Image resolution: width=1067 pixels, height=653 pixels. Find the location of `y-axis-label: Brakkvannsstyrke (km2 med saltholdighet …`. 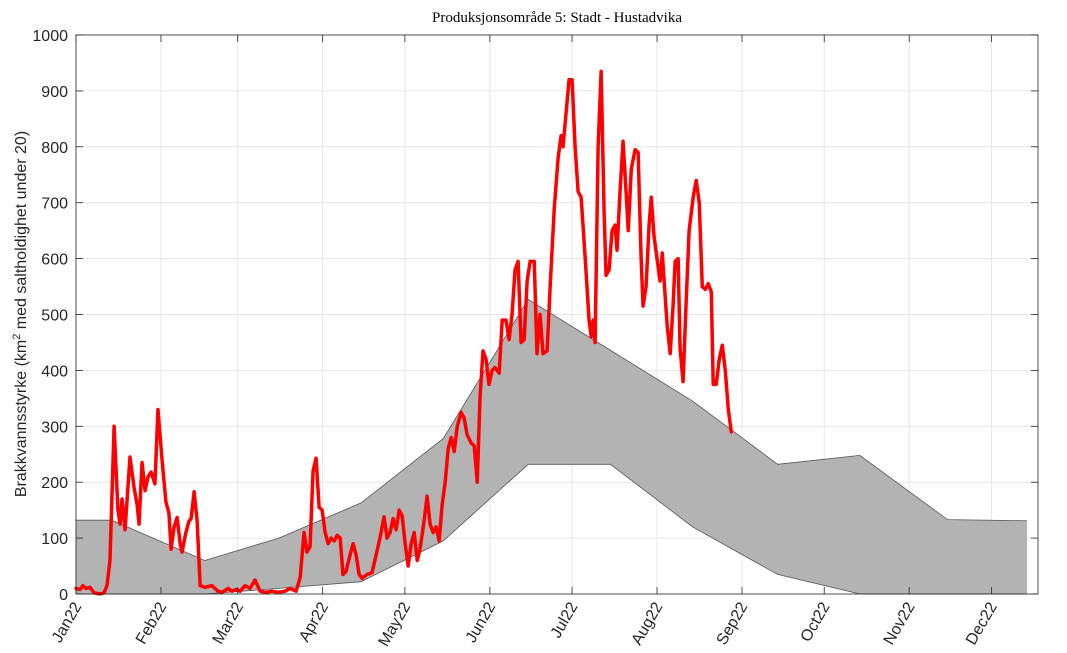

y-axis-label: Brakkvannsstyrke (km2 med saltholdighet … is located at coordinates (20, 314).